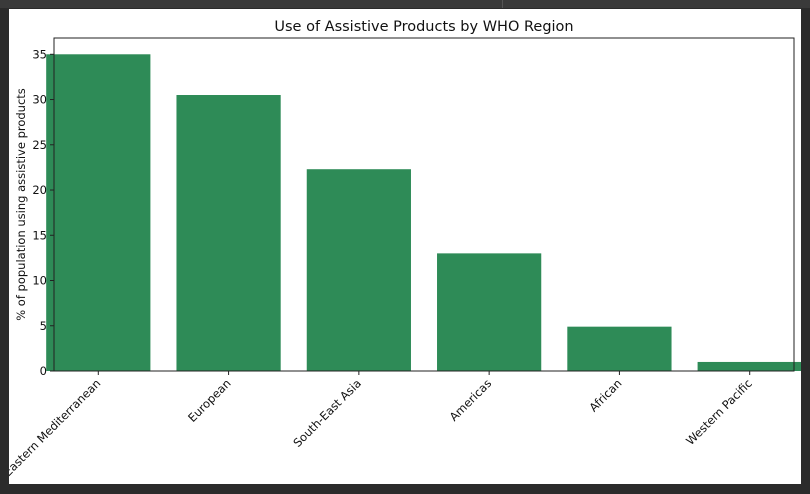  What do you see at coordinates (209, 400) in the screenshot?
I see `x-tick-label: European` at bounding box center [209, 400].